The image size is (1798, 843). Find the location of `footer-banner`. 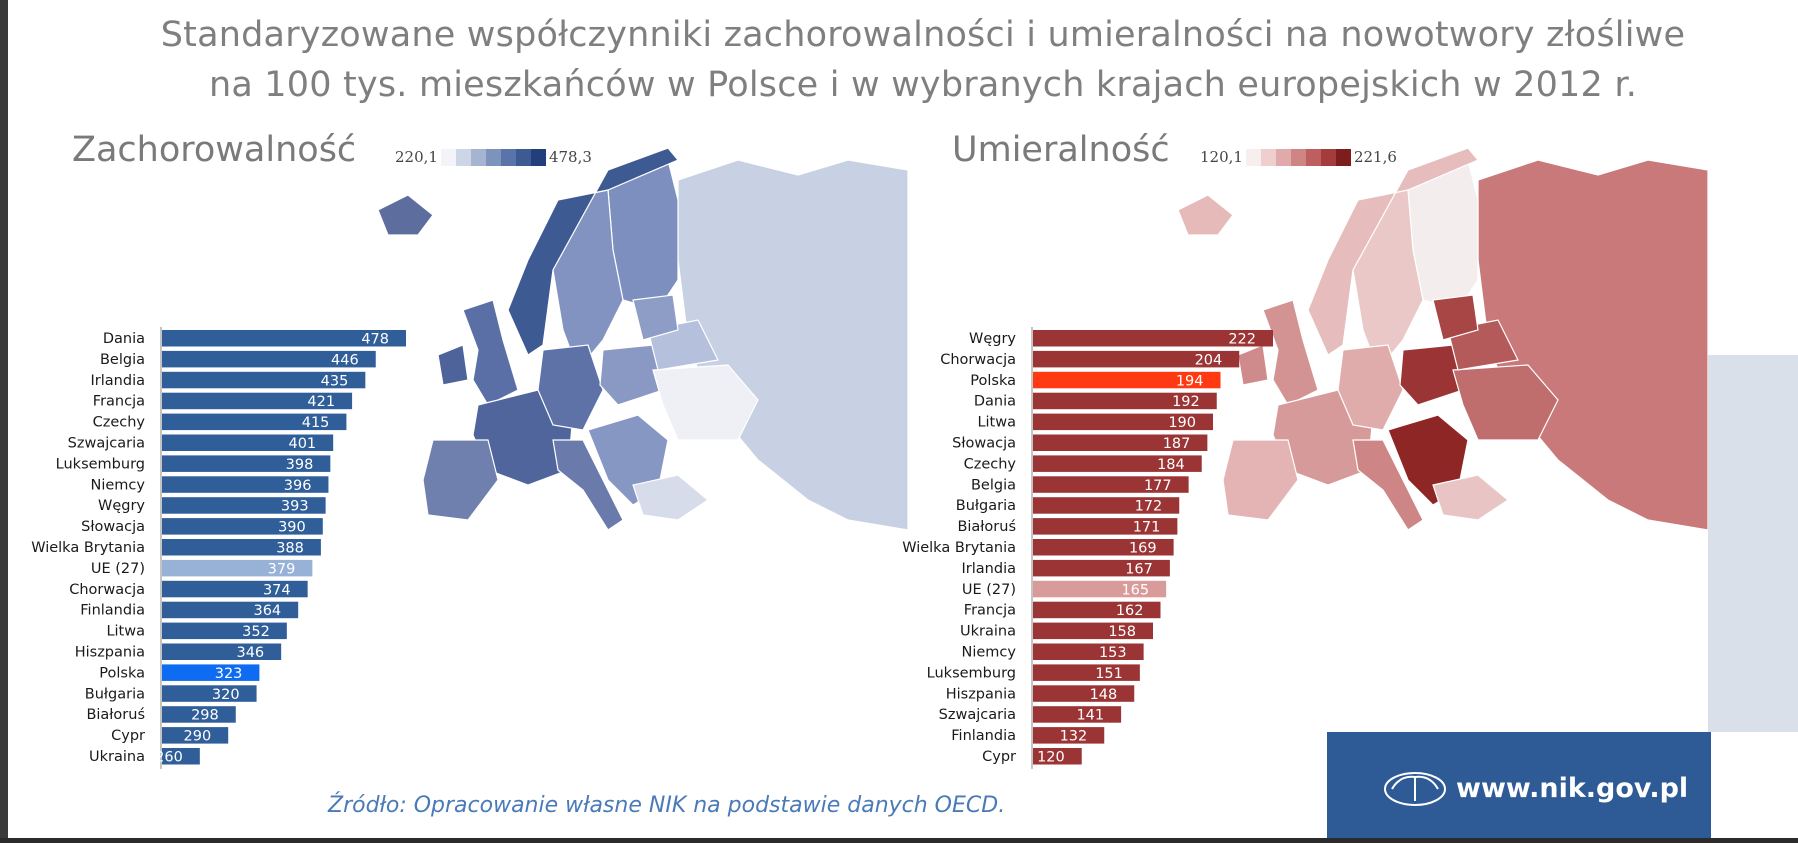

footer-banner is located at coordinates (1519, 785).